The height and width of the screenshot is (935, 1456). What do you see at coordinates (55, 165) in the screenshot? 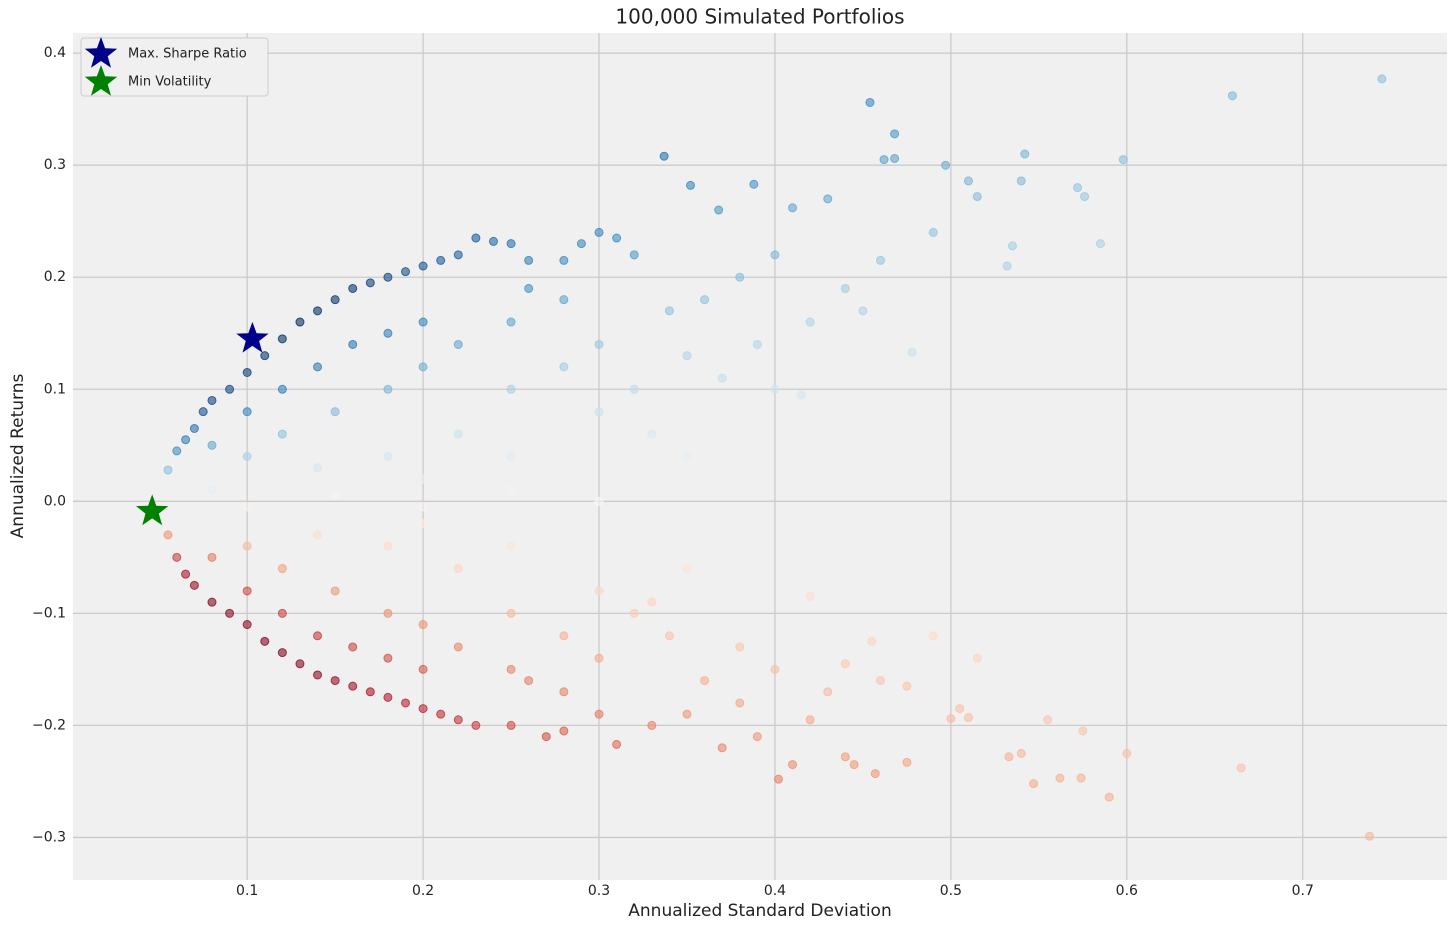
I see `y-tick-label: 0.3` at bounding box center [55, 165].